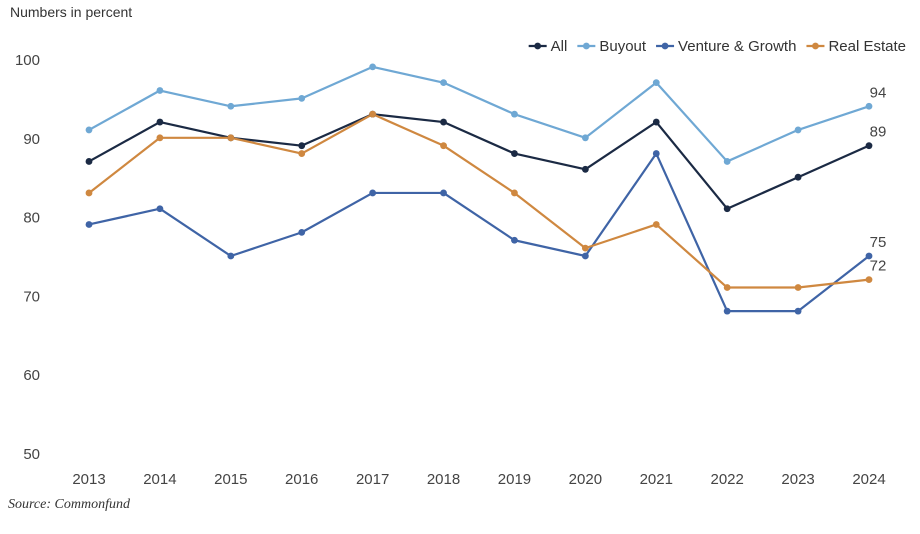 The height and width of the screenshot is (534, 920). I want to click on x-tick-label: 2018, so click(443, 479).